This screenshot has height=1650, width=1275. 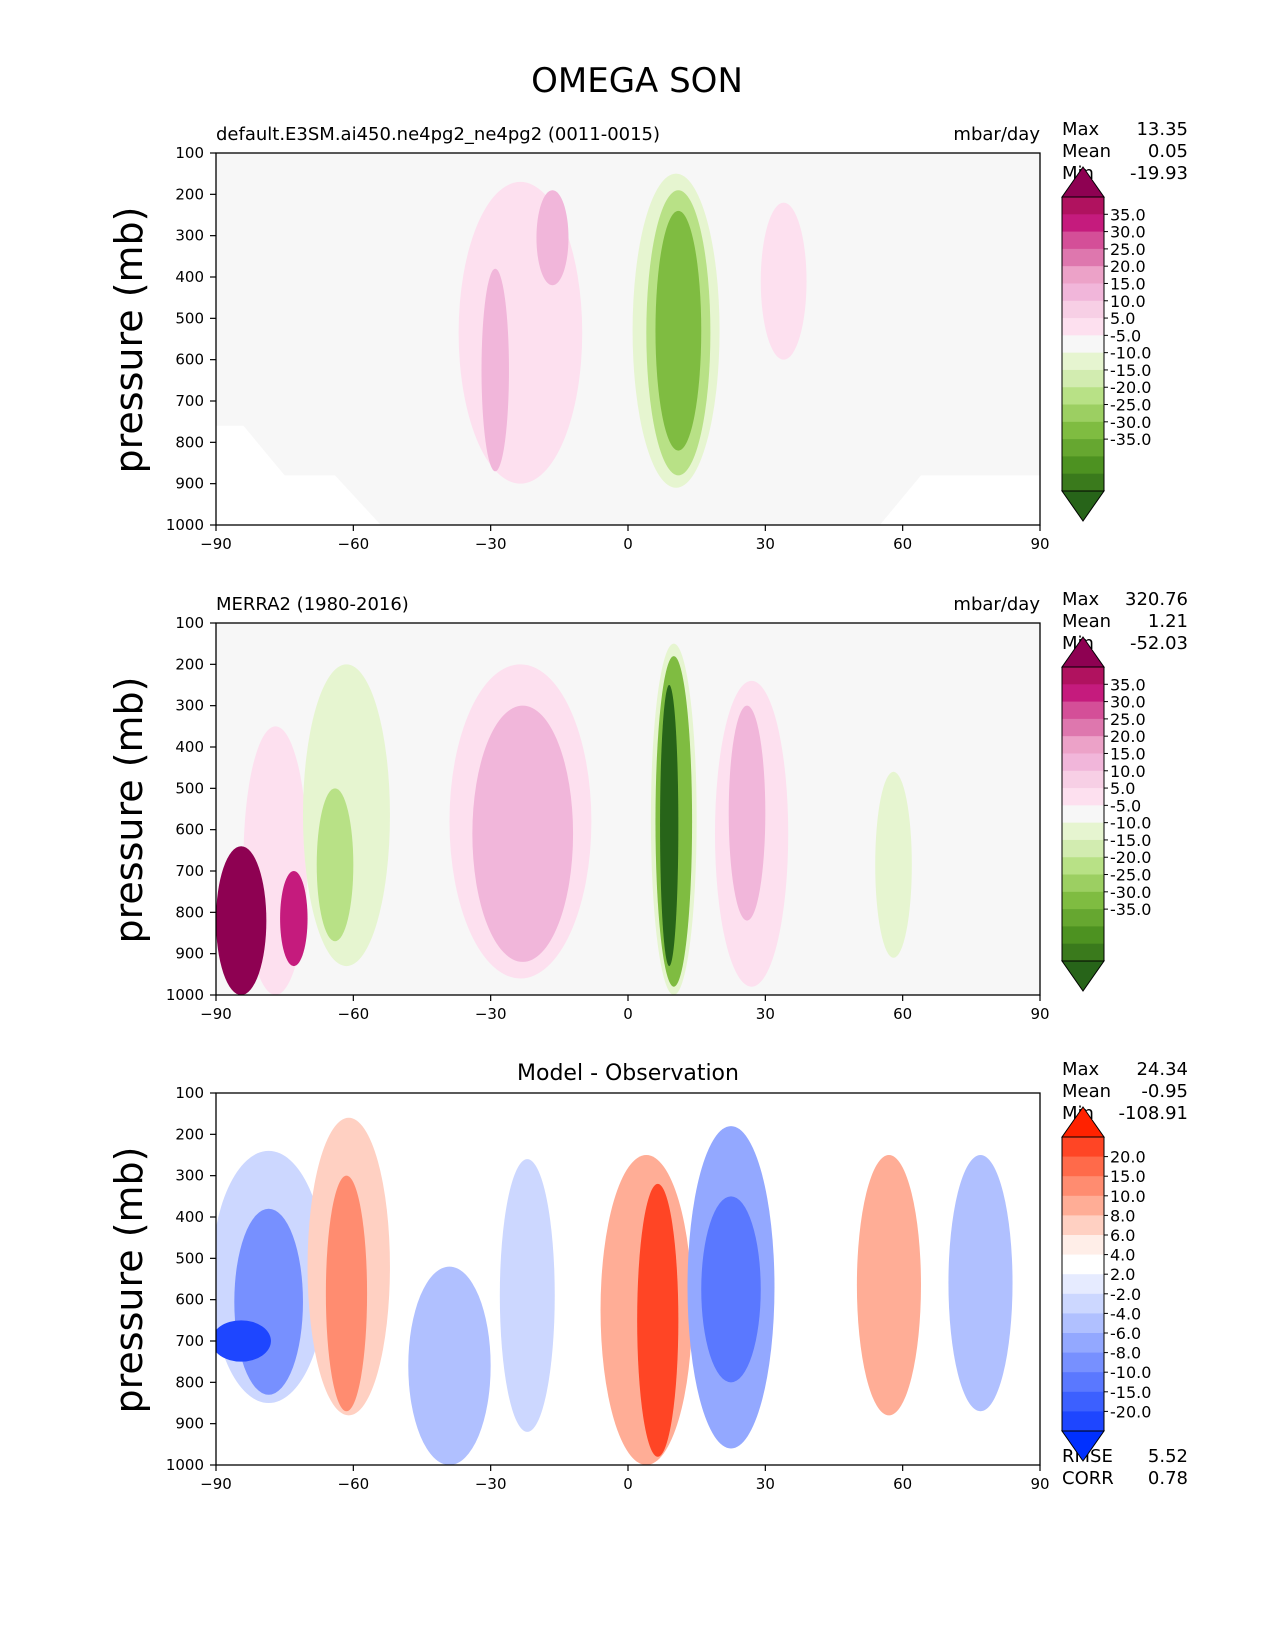 I want to click on stat-max-value: 320.76, so click(x=1156, y=599).